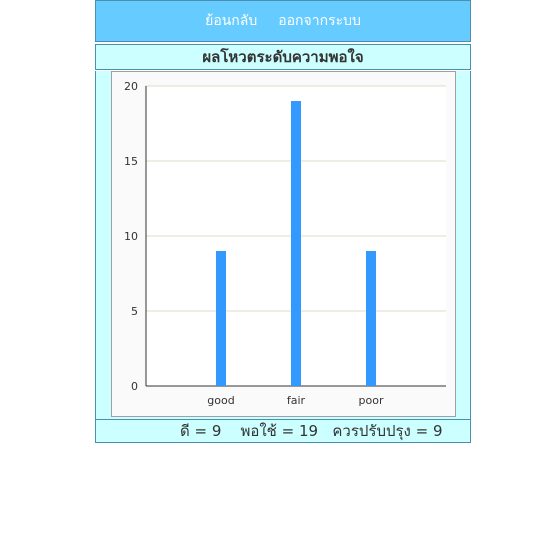 Image resolution: width=551 pixels, height=551 pixels. Describe the element at coordinates (134, 386) in the screenshot. I see `y-tick-label: 0` at that location.